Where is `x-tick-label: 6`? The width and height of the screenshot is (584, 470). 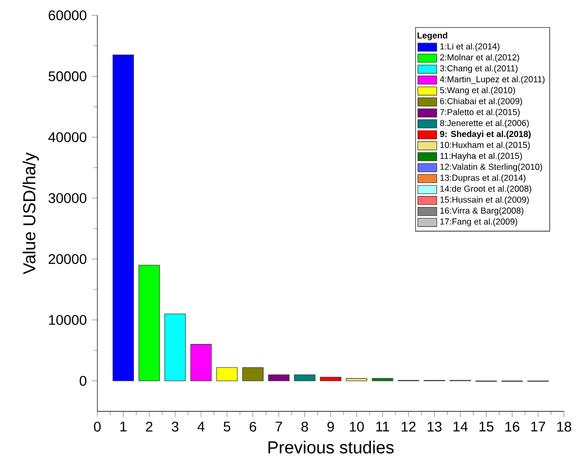 x-tick-label: 6 is located at coordinates (253, 427).